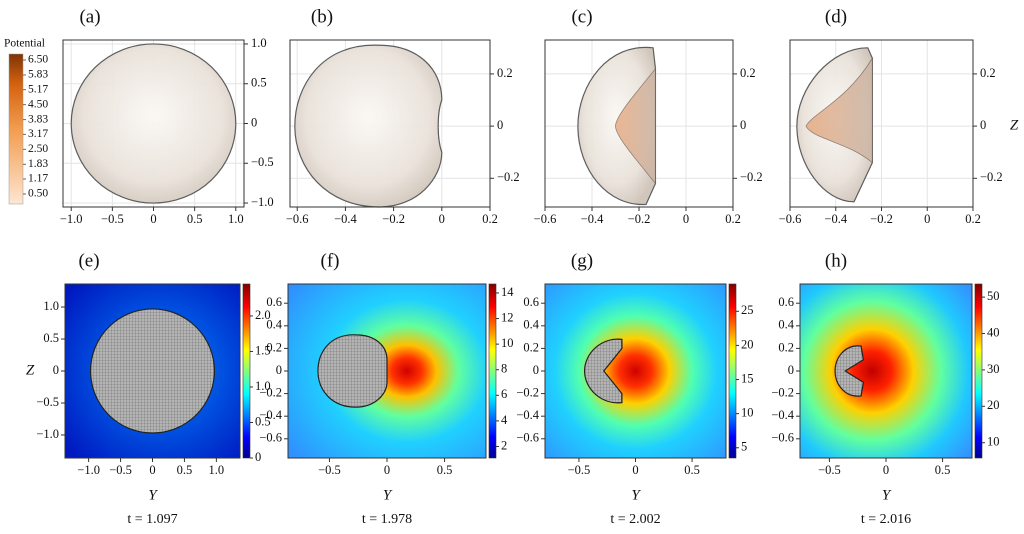 The height and width of the screenshot is (534, 1024). Describe the element at coordinates (504, 445) in the screenshot. I see `colorbar-tick-label: 2` at that location.